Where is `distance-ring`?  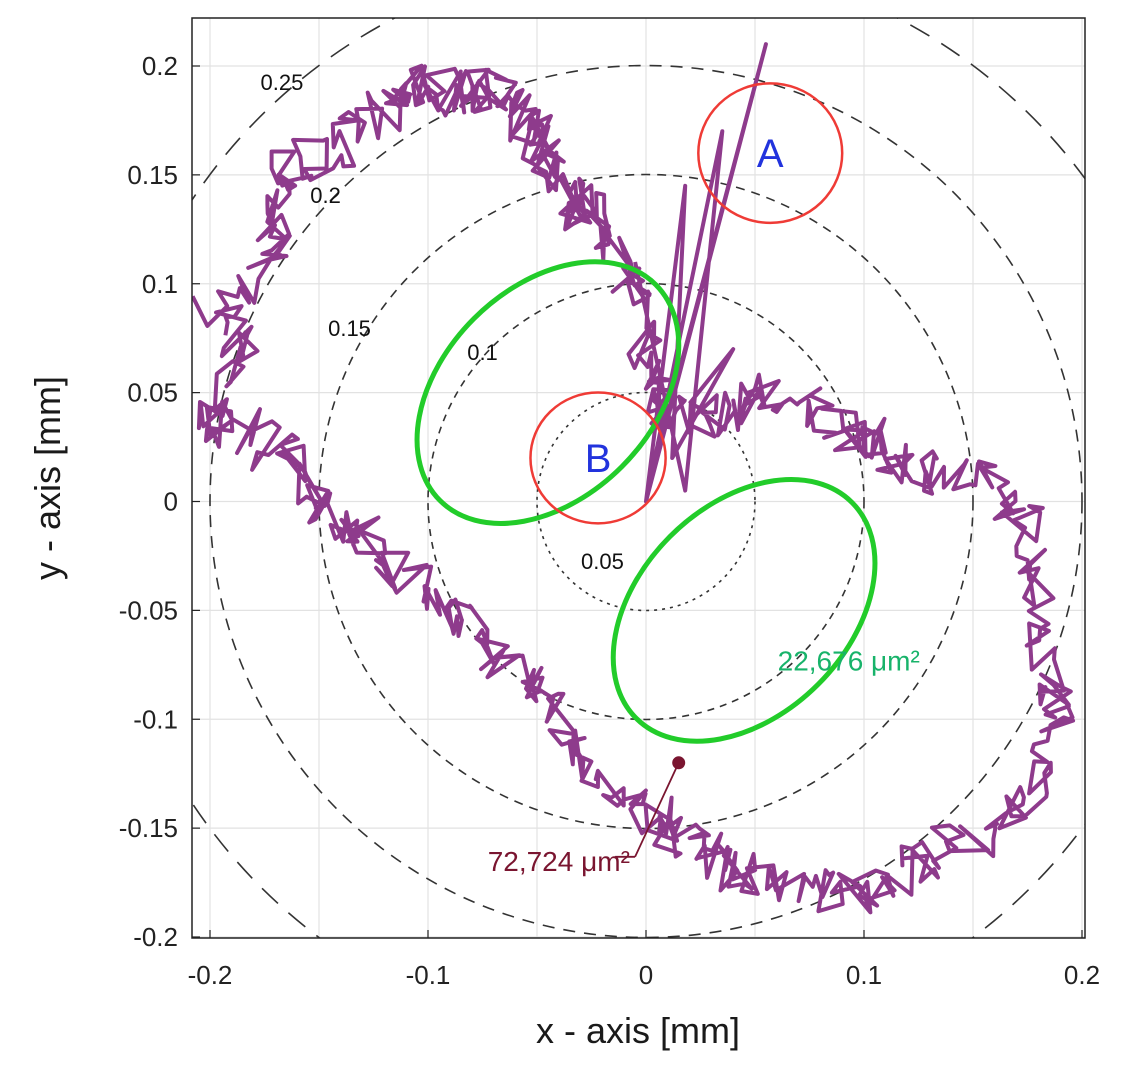 distance-ring is located at coordinates (646, 501).